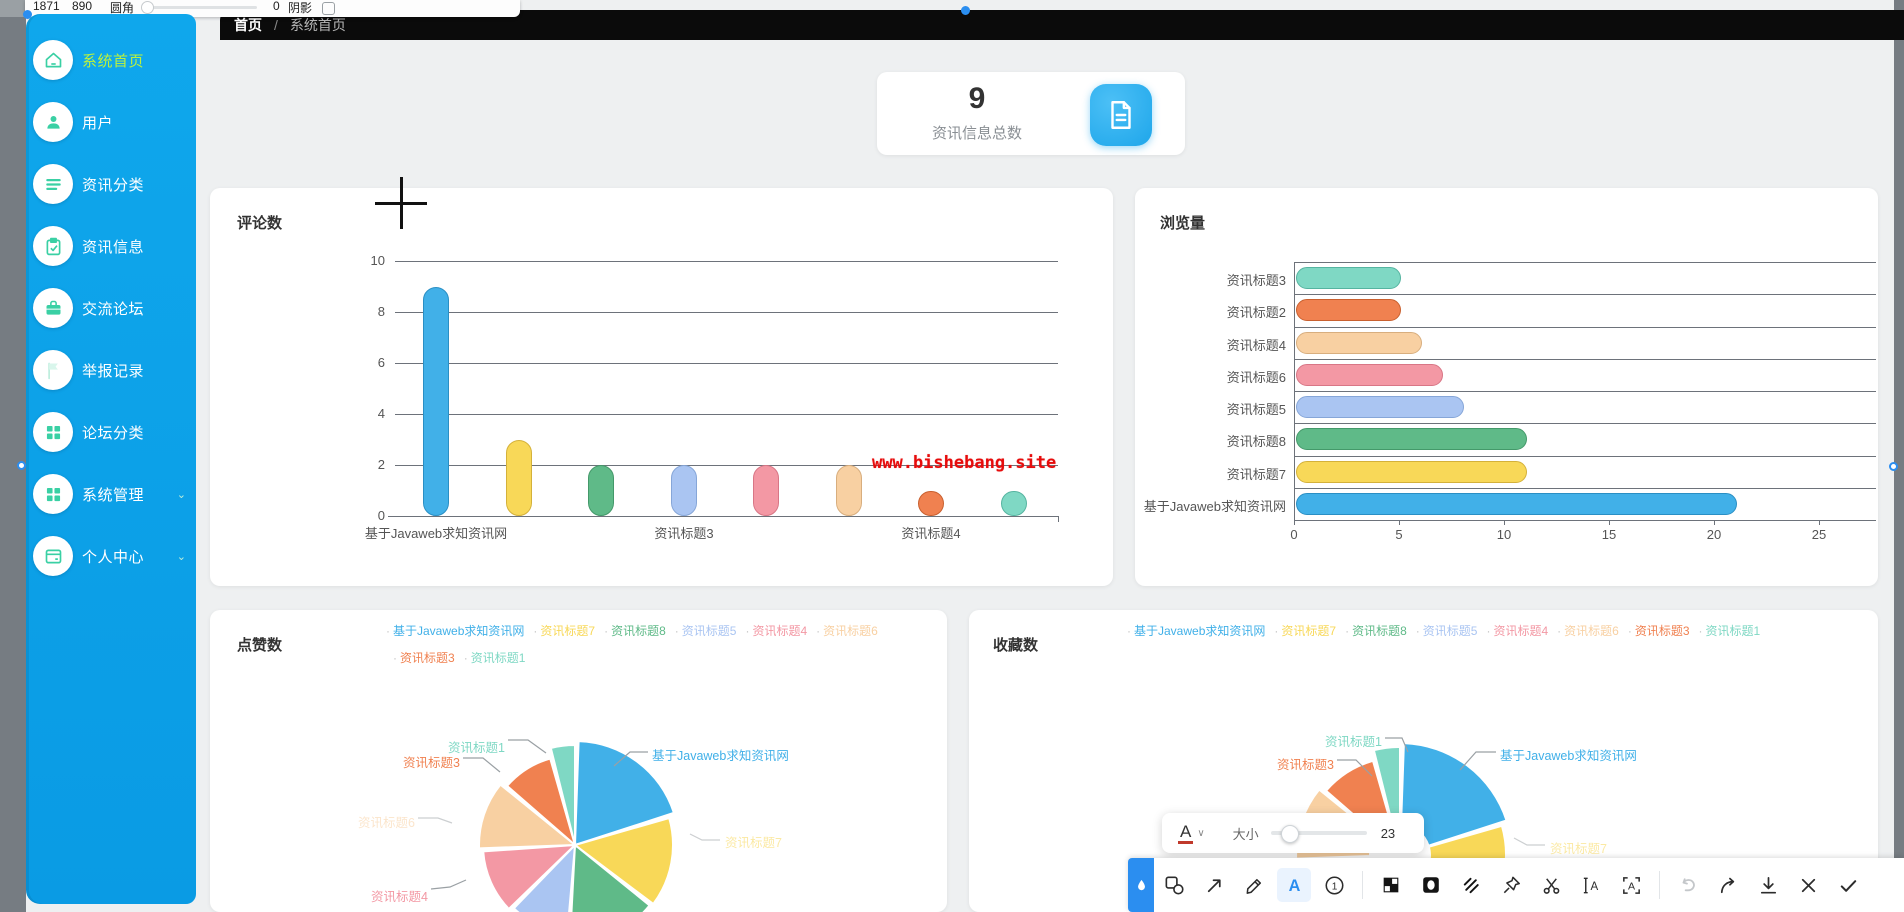 Image resolution: width=1904 pixels, height=912 pixels. I want to click on toolbar-separator, so click(1659, 885).